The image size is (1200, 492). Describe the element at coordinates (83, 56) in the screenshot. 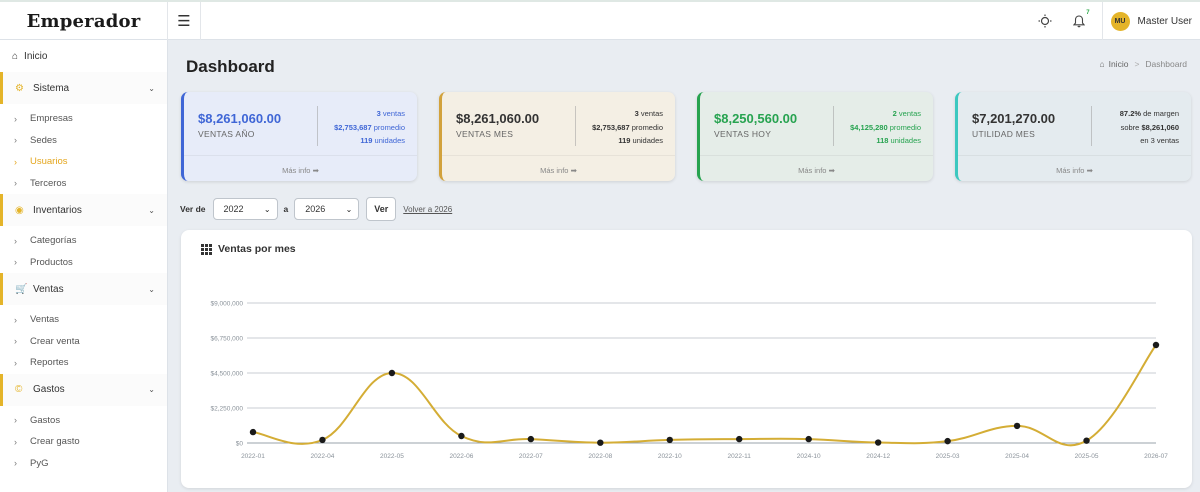

I see `sidebar-item-inicio: ⌂ Inicio` at that location.